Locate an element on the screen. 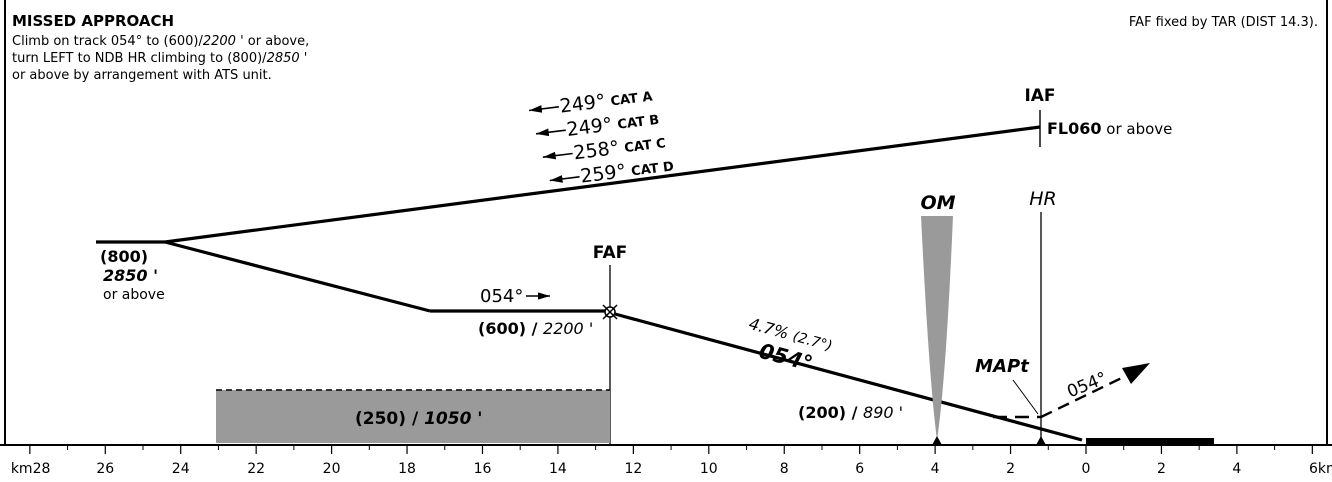  hr-ground-marker is located at coordinates (1041, 440).